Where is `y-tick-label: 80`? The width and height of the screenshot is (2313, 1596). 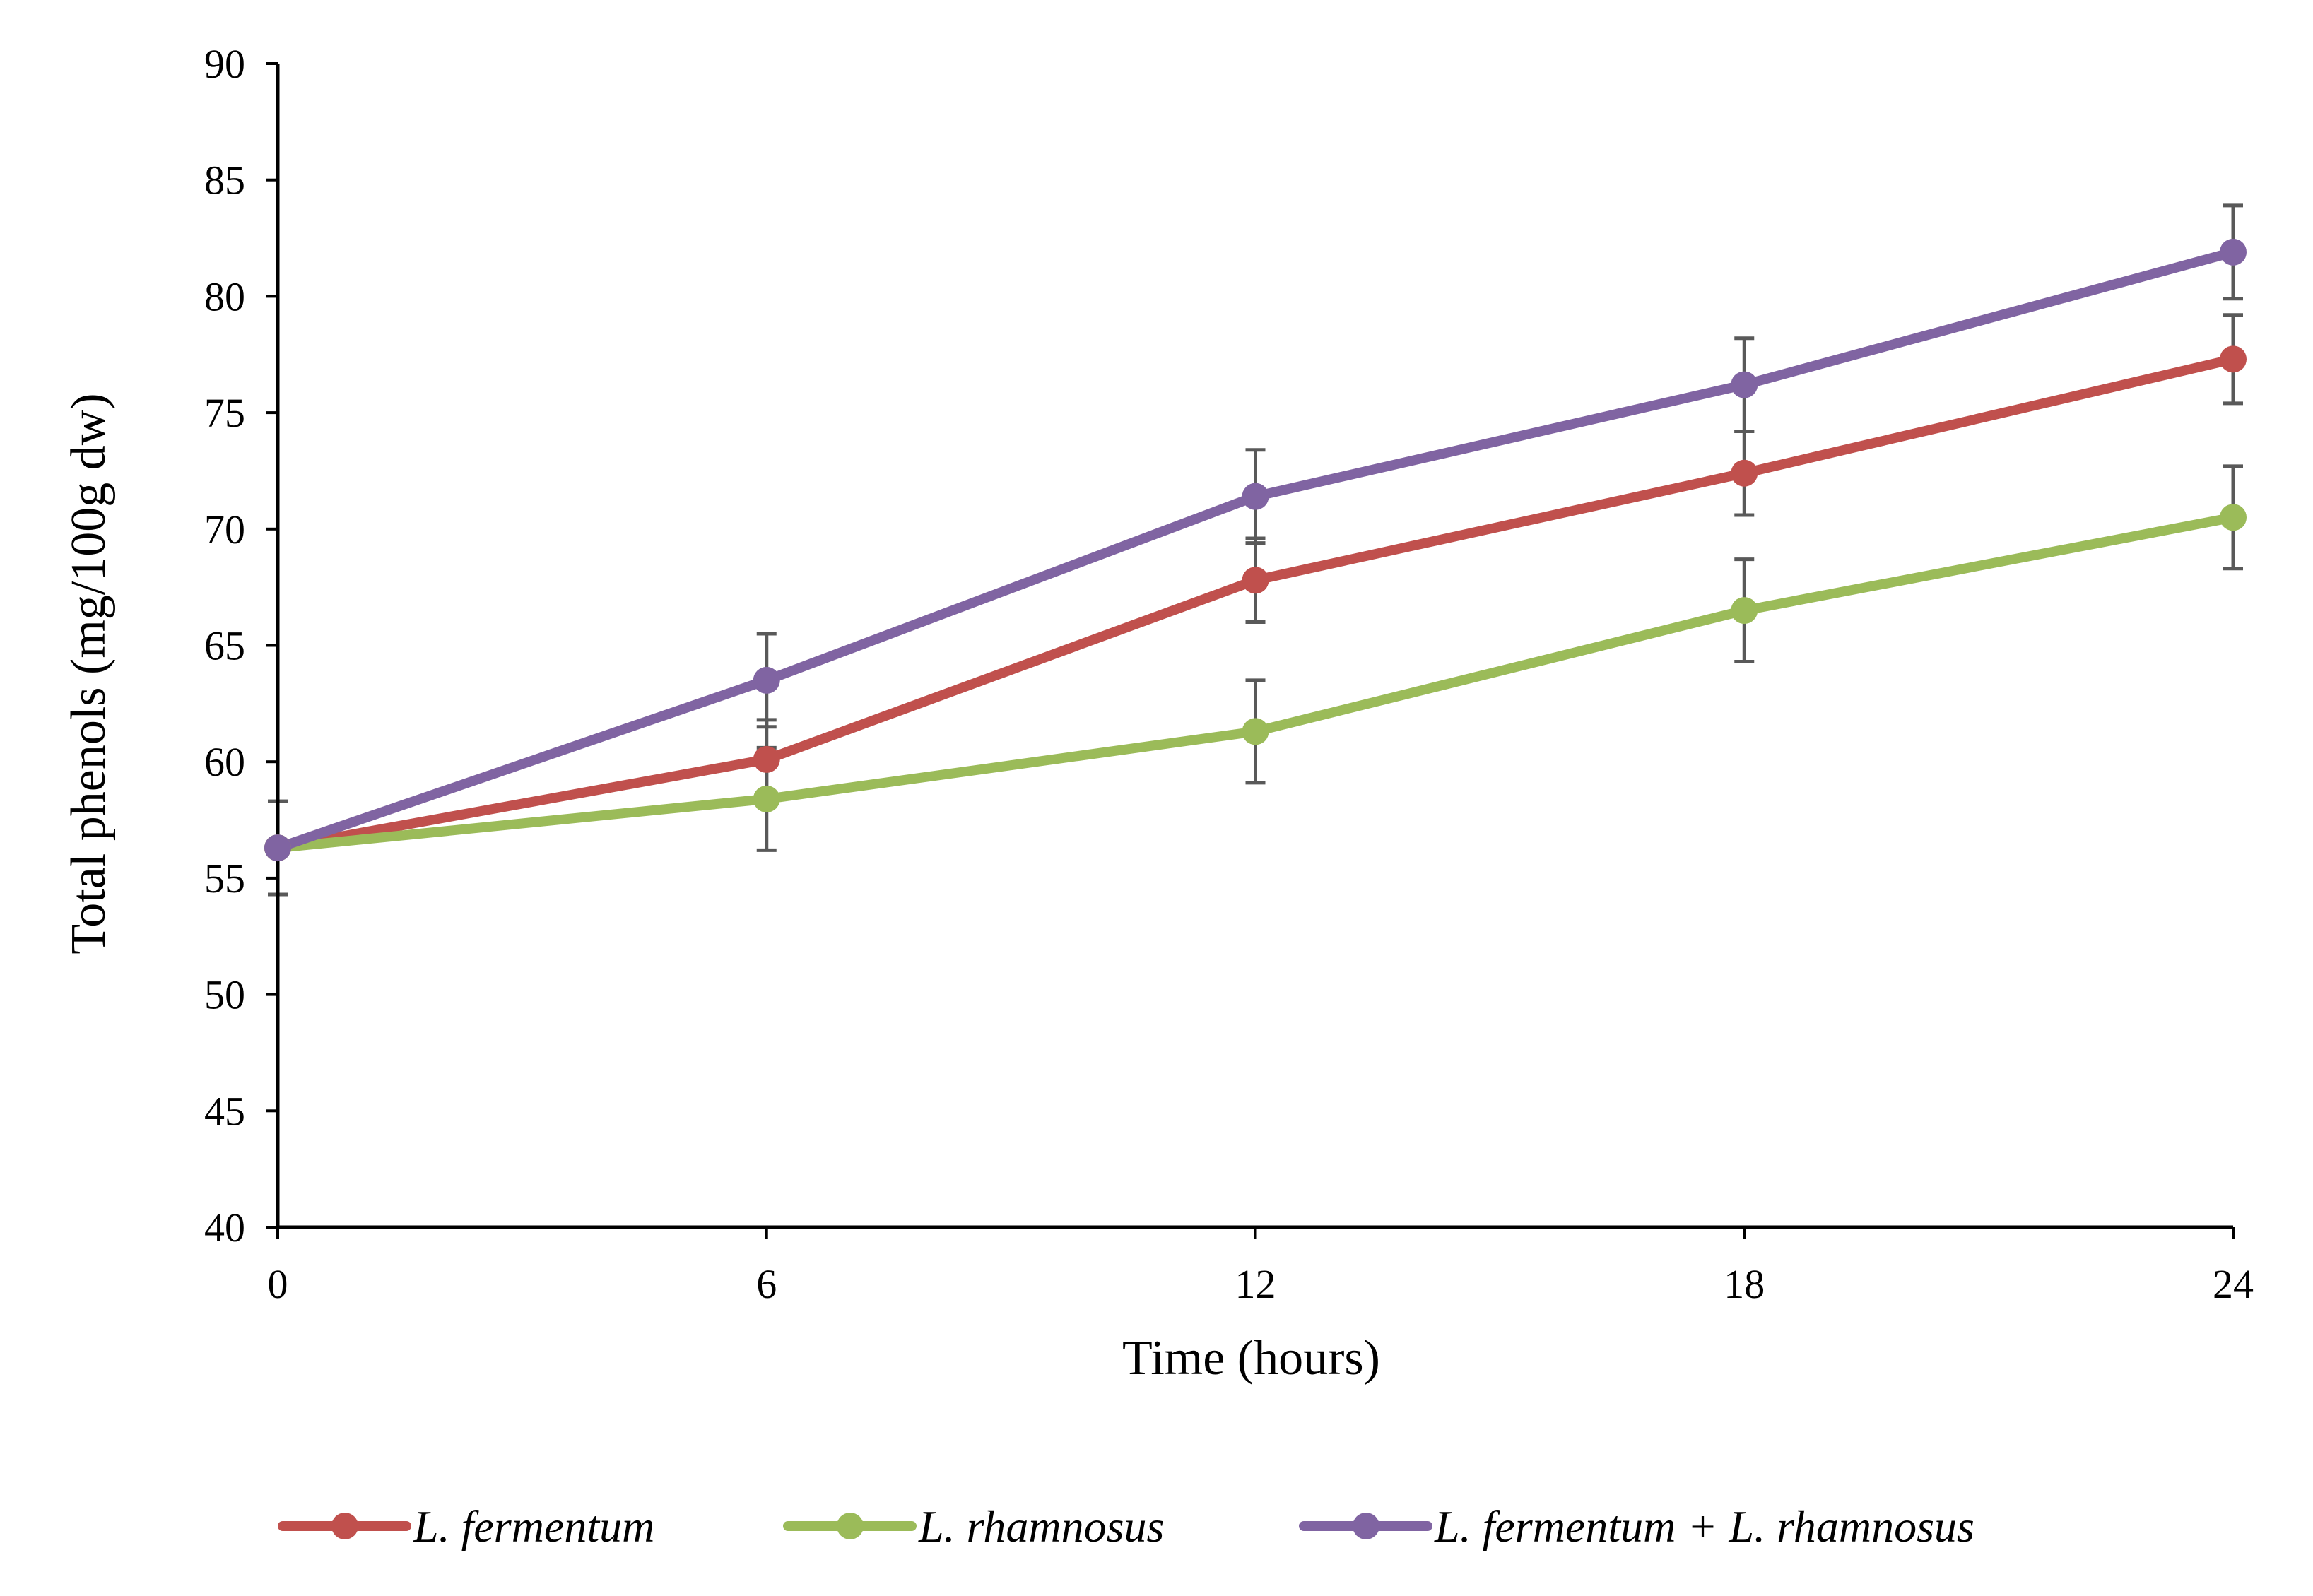 y-tick-label: 80 is located at coordinates (224, 296).